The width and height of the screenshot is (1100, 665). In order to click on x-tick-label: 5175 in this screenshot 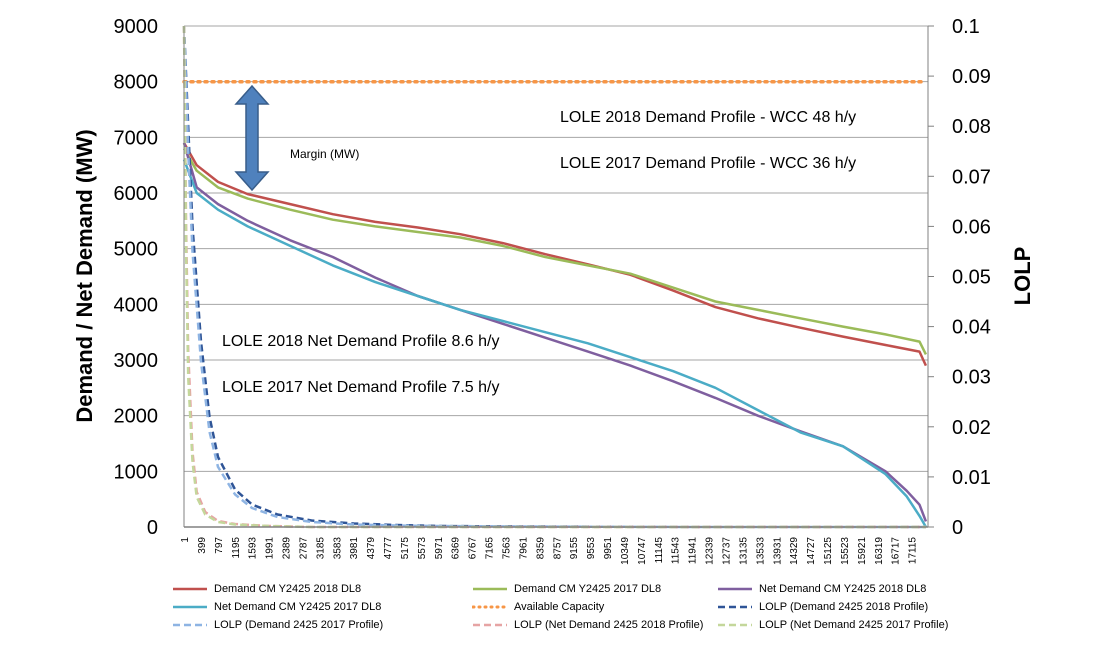, I will do `click(405, 548)`.